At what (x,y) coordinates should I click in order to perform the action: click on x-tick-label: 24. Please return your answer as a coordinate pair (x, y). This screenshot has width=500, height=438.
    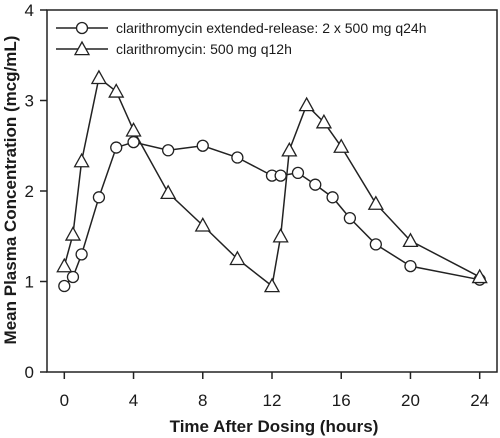
    Looking at the image, I should click on (479, 400).